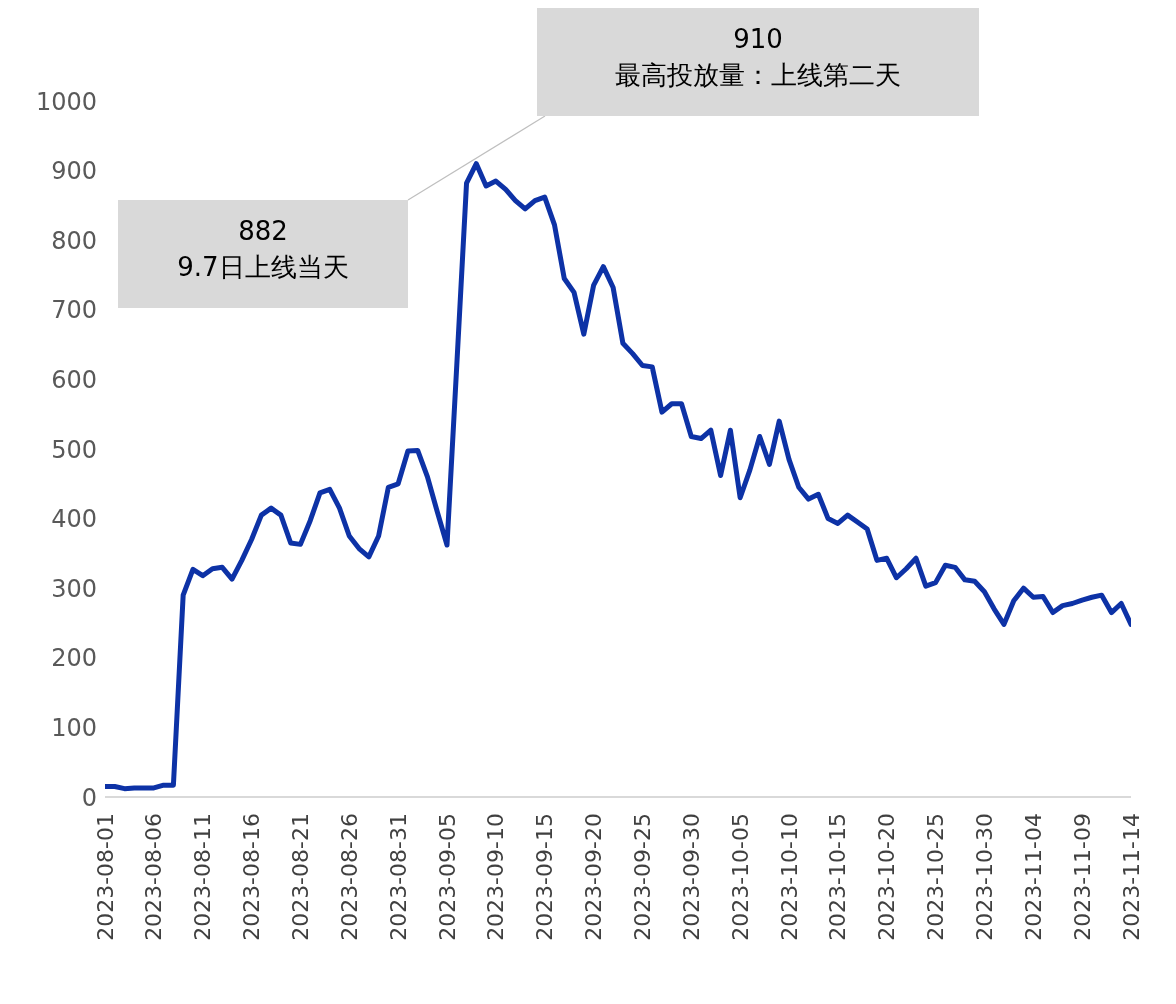  I want to click on x-tick-label: 2023-09-05, so click(447, 877).